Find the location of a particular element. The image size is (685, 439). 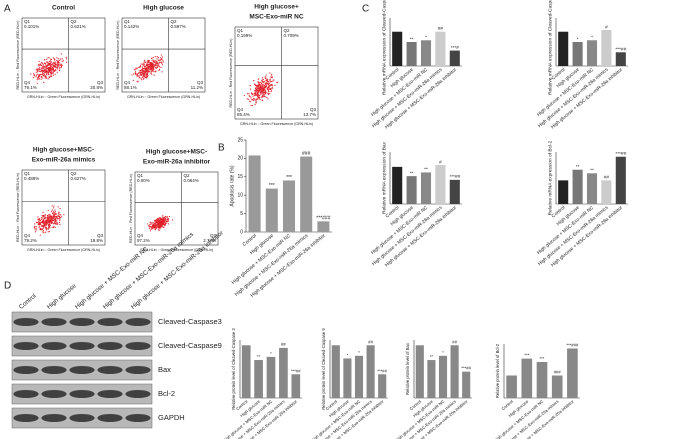

y-axis-label: Relative mRNA expression of Bcl-2 is located at coordinates (550, 177).